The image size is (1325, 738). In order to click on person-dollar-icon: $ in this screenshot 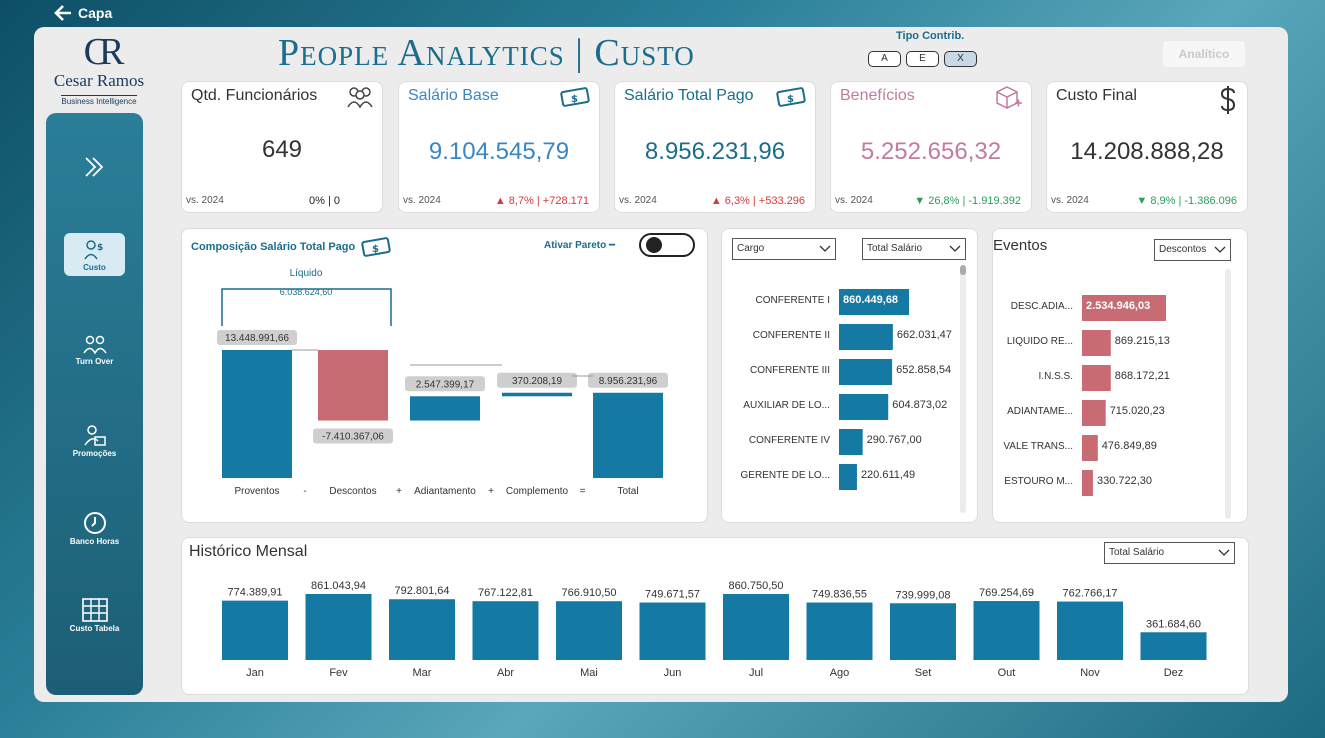, I will do `click(93, 250)`.